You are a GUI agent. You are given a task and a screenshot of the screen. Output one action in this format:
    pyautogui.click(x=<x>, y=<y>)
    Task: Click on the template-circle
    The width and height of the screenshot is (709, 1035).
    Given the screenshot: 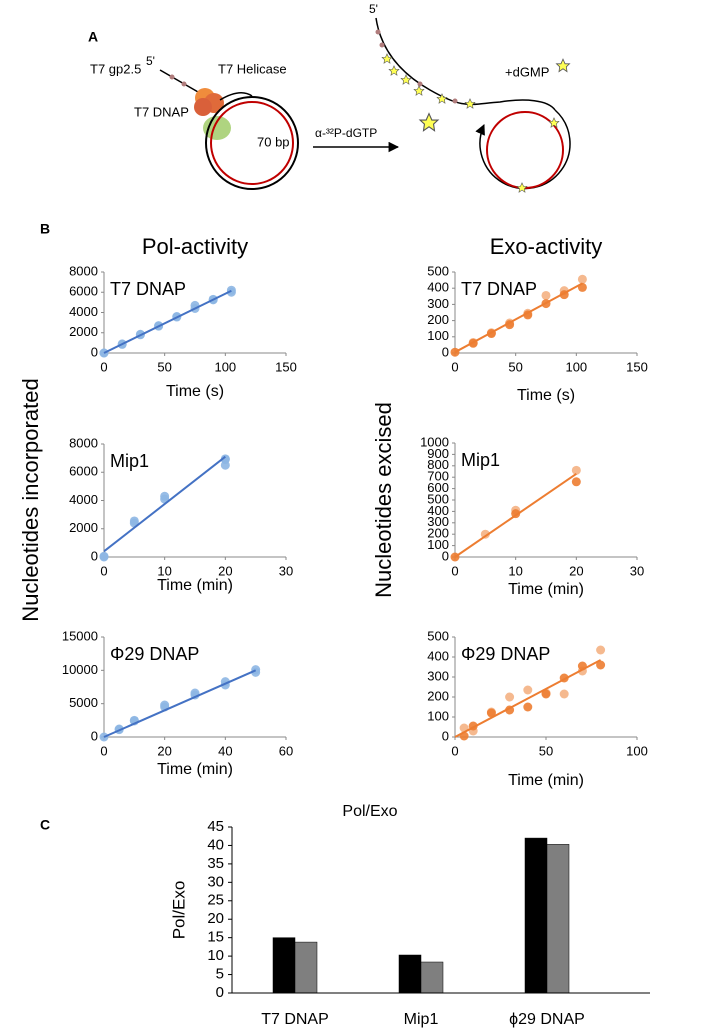 What is the action you would take?
    pyautogui.click(x=252, y=143)
    